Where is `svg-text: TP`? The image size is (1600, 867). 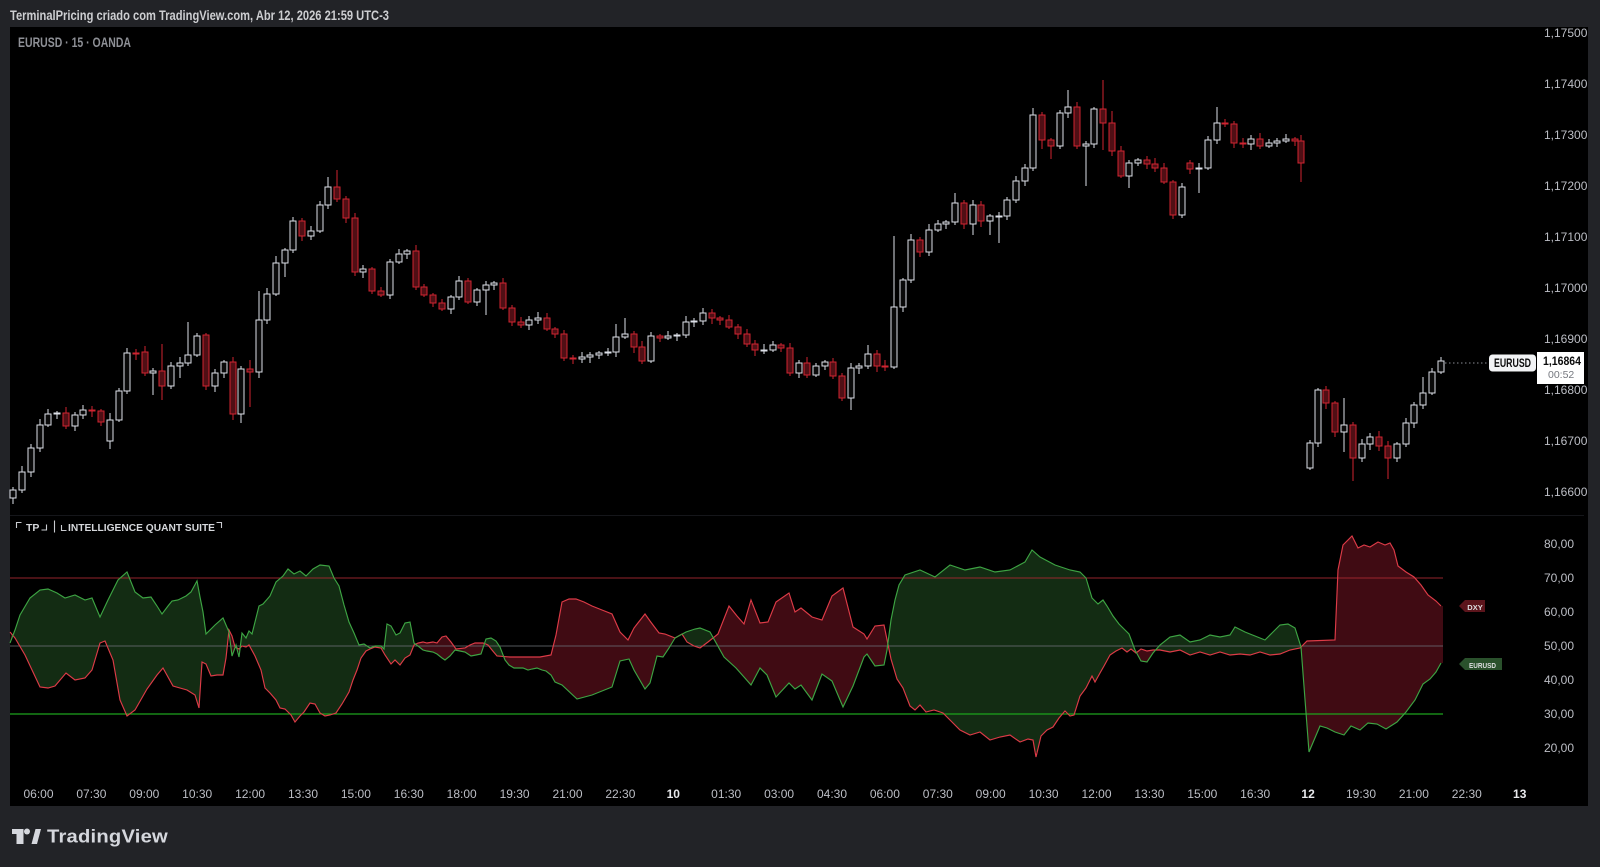
svg-text: TP is located at coordinates (32, 528).